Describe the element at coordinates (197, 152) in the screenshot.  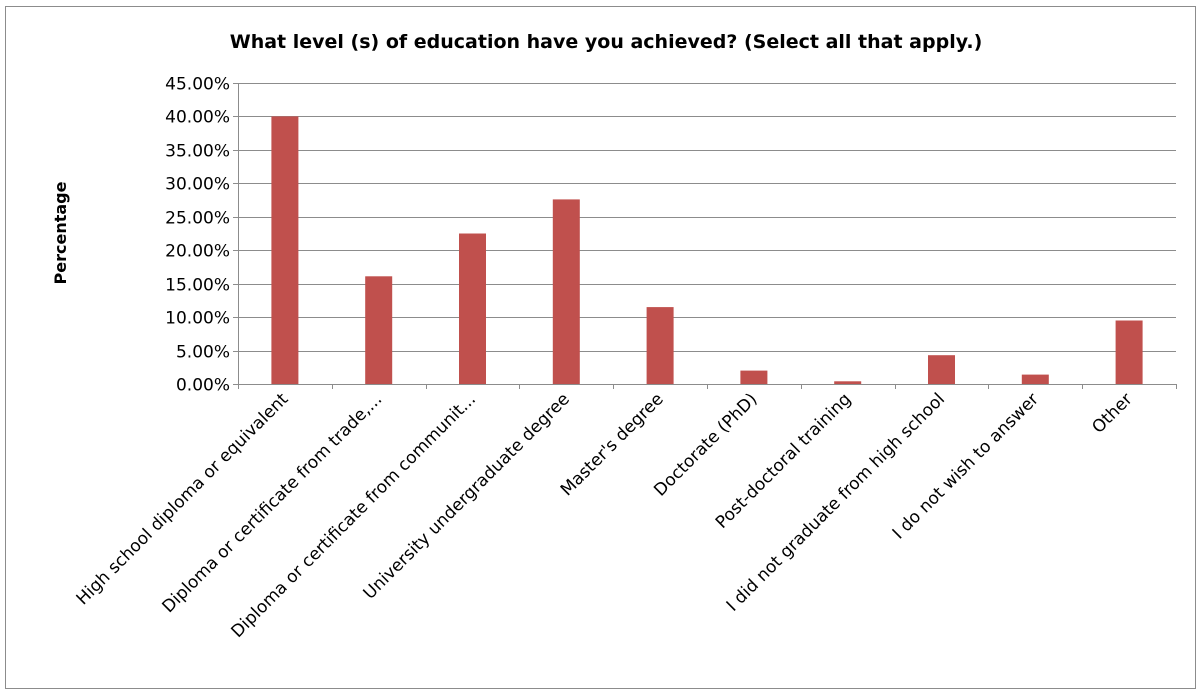
I see `y-tick-label: 35.00%` at that location.